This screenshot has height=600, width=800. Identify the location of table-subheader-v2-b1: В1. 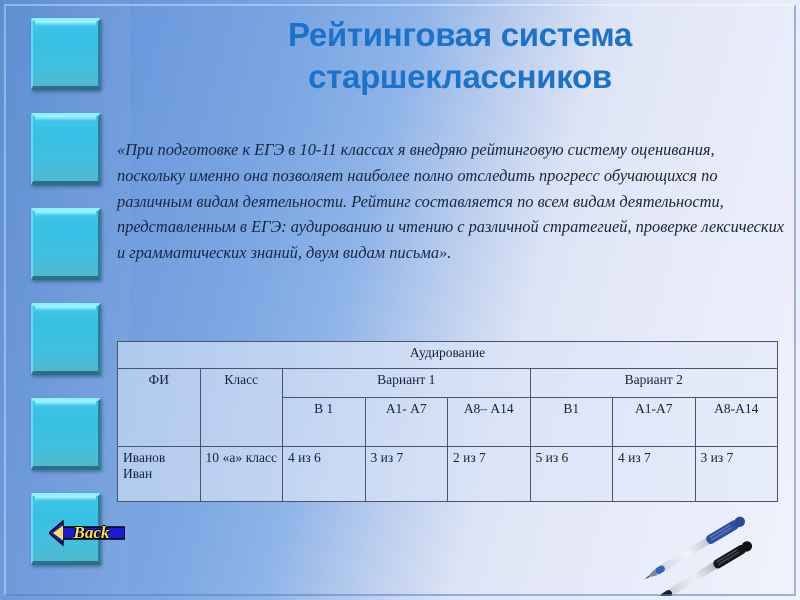
(571, 422).